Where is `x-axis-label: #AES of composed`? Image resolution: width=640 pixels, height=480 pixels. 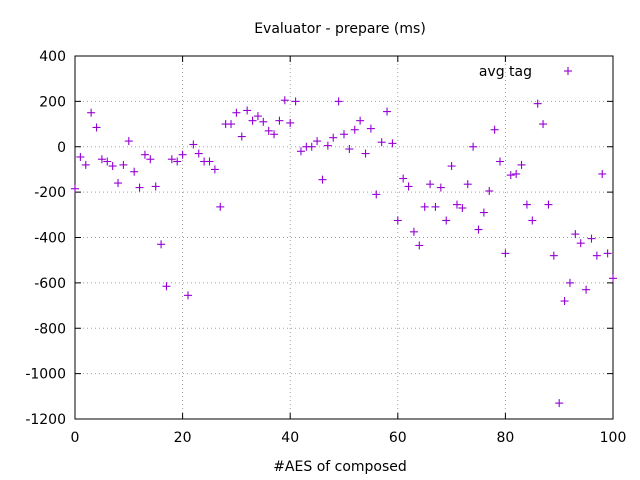 x-axis-label: #AES of composed is located at coordinates (340, 467).